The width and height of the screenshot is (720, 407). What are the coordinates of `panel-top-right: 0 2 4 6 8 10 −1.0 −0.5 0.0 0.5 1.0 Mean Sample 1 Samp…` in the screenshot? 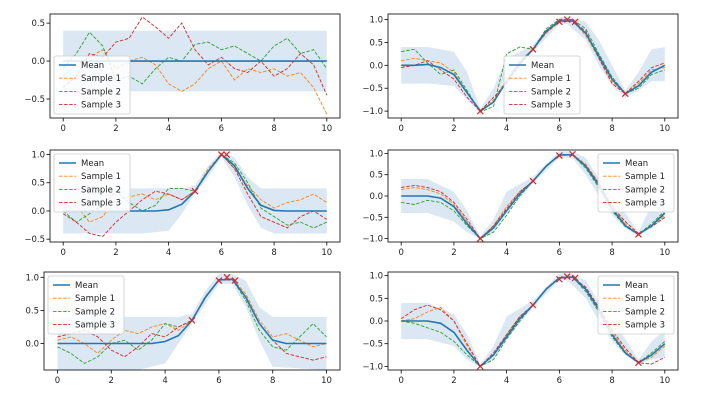 It's located at (520, 73).